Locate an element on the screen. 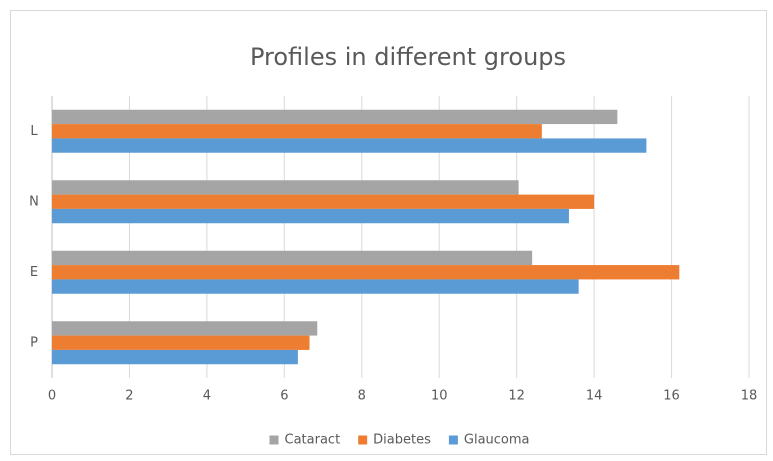 This screenshot has width=773, height=461. legend-label: Glaucoma is located at coordinates (497, 440).